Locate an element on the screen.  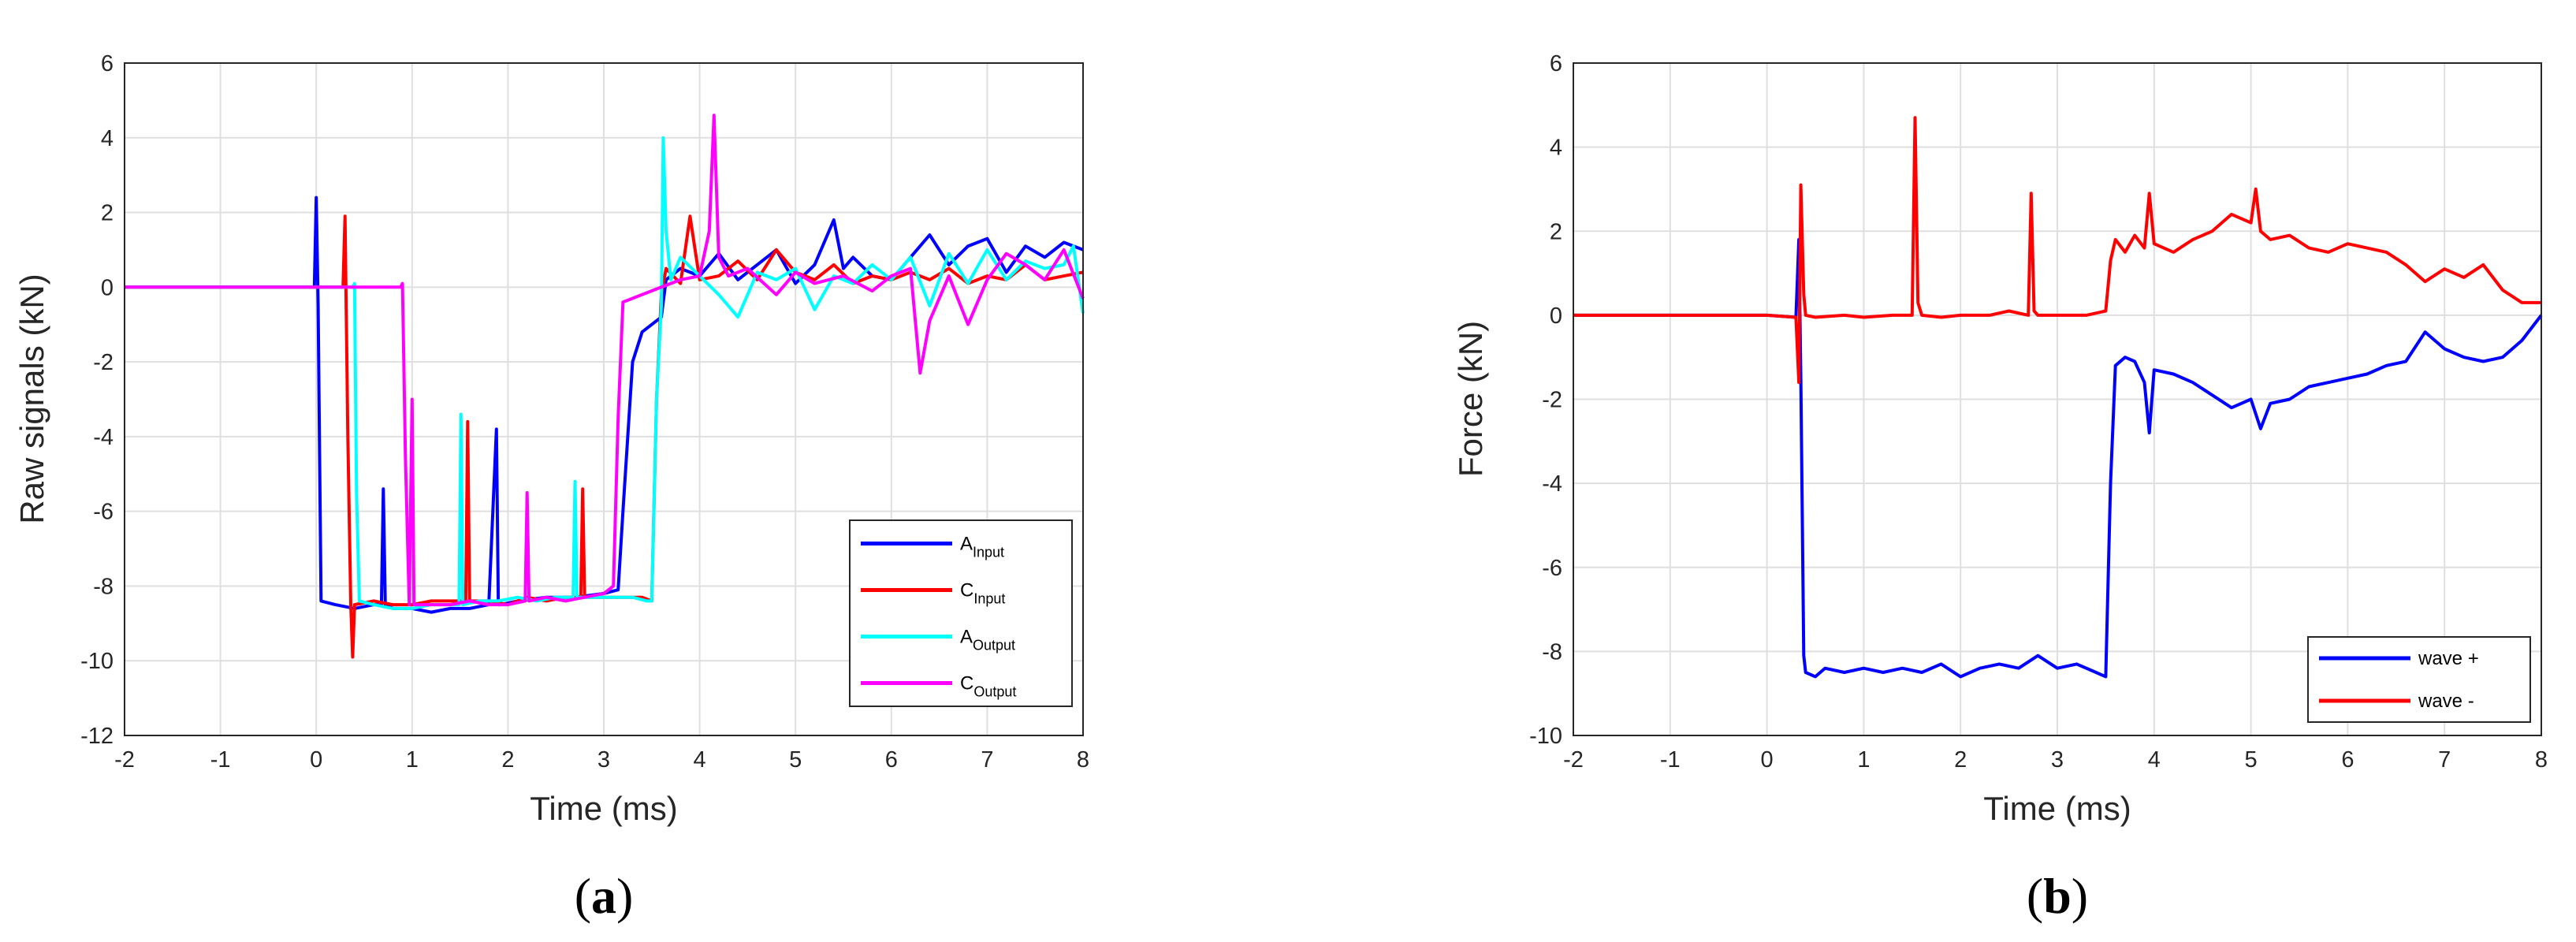
y-tick-label: -12 is located at coordinates (97, 736).